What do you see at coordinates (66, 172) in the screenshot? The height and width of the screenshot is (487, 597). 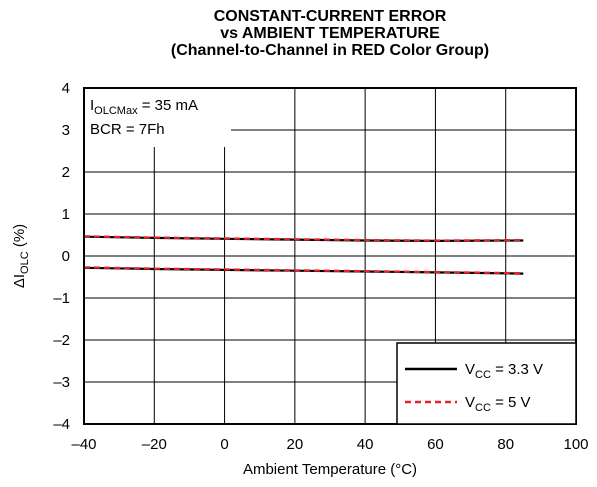 I see `y-tick-label: 2` at bounding box center [66, 172].